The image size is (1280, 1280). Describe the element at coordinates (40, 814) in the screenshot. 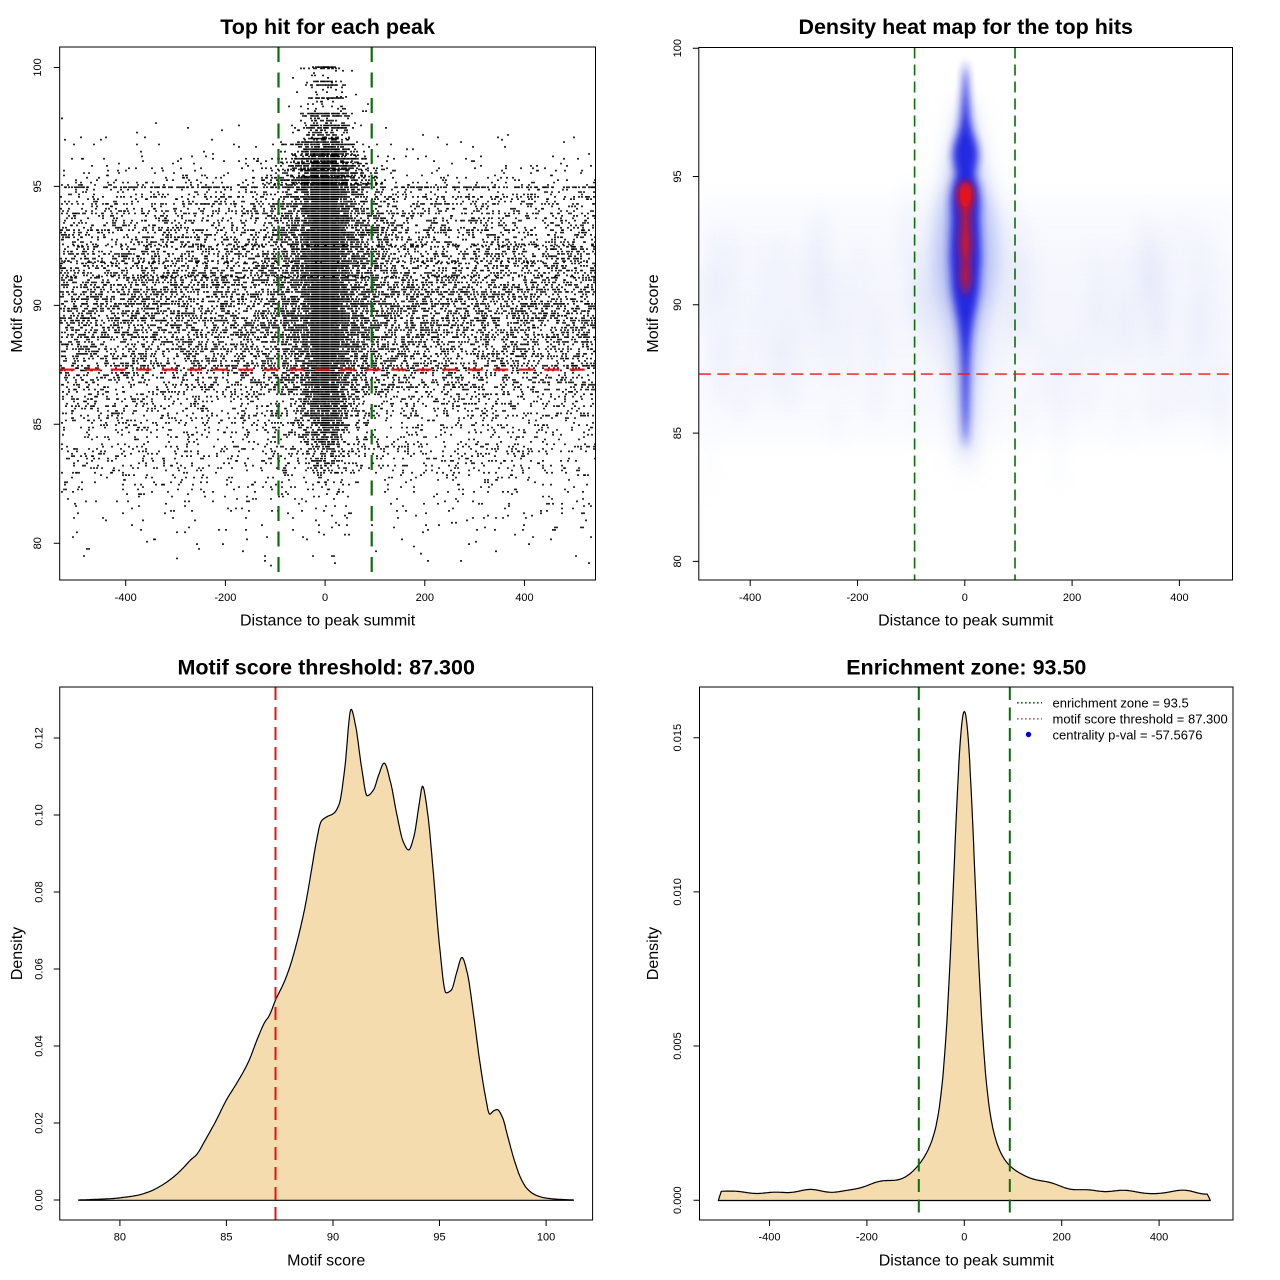

I see `svg-text: 0.10` at that location.